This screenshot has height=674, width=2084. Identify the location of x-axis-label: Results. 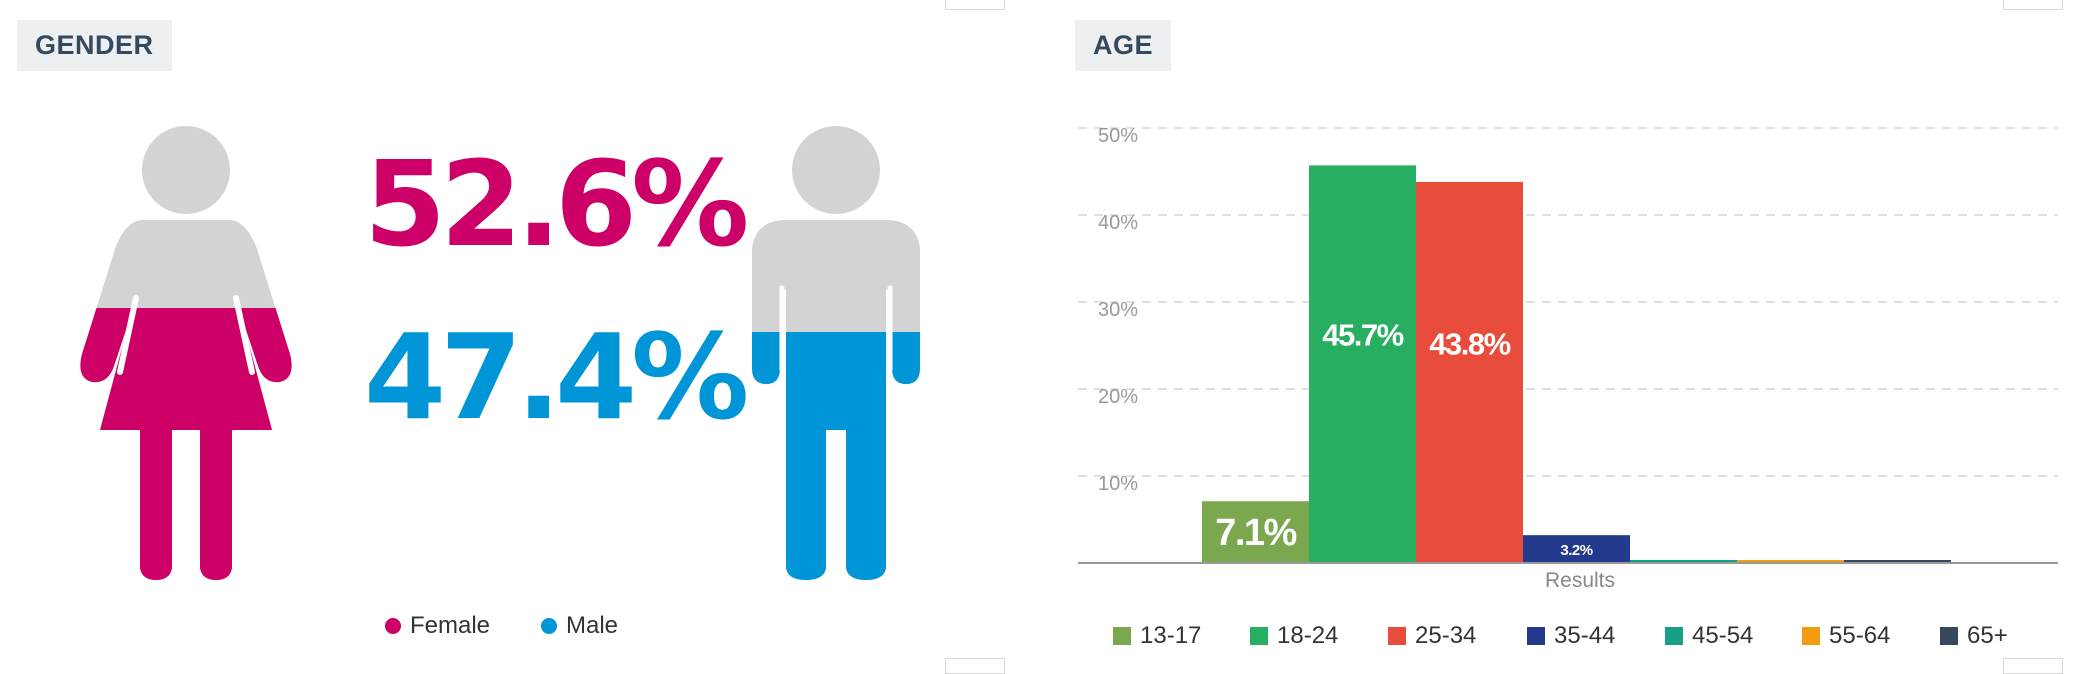
(1580, 580).